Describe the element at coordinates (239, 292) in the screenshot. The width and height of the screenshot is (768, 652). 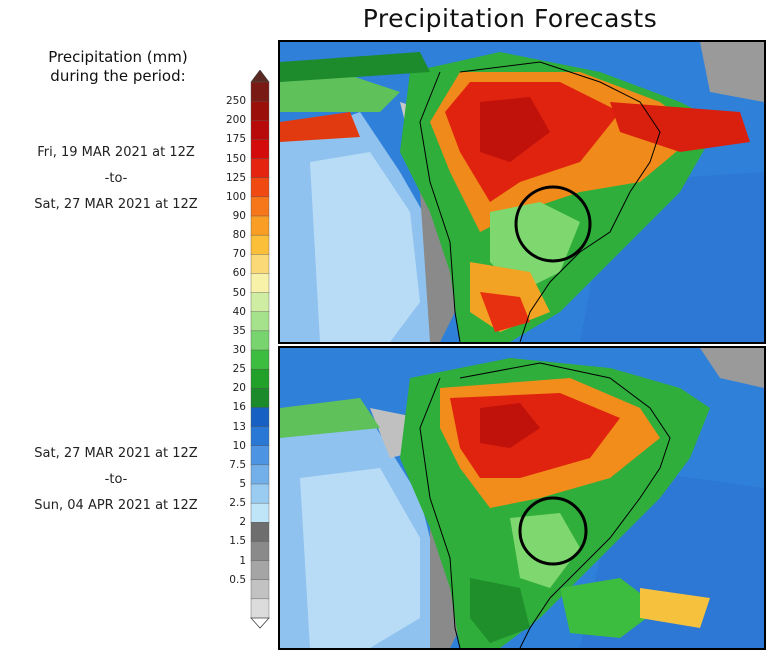
I see `colorbar-tick-label: 50` at that location.